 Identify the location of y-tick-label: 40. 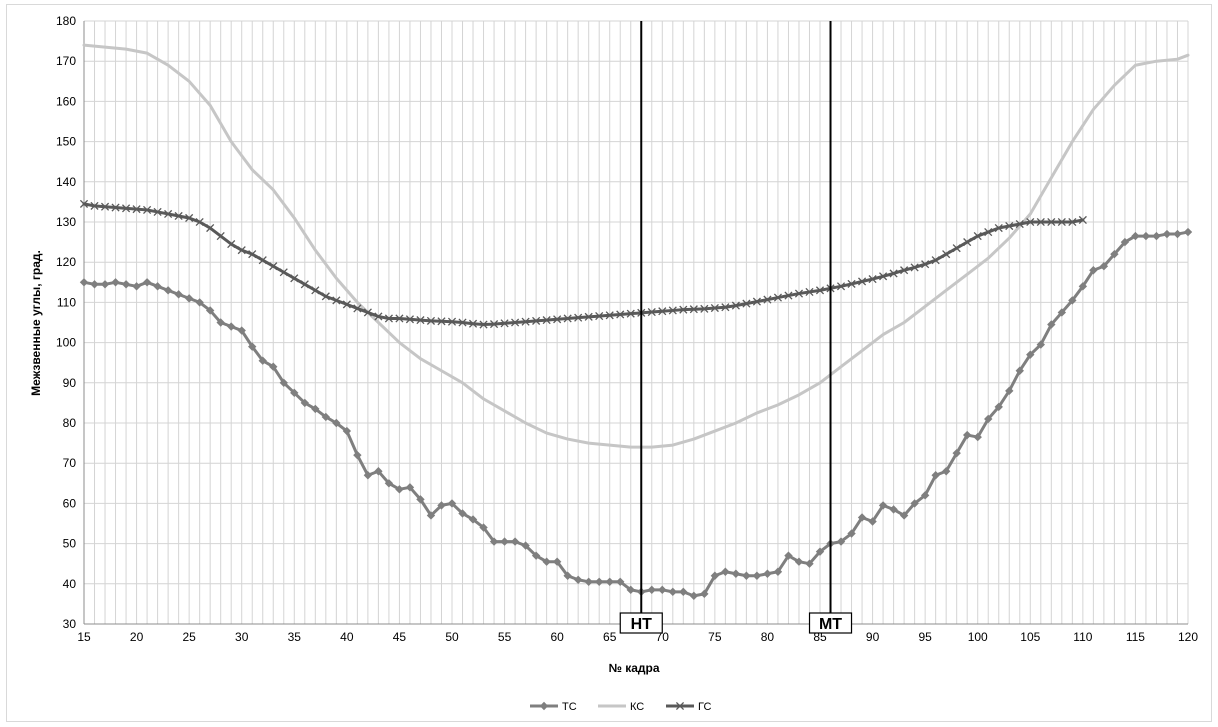
(70, 584).